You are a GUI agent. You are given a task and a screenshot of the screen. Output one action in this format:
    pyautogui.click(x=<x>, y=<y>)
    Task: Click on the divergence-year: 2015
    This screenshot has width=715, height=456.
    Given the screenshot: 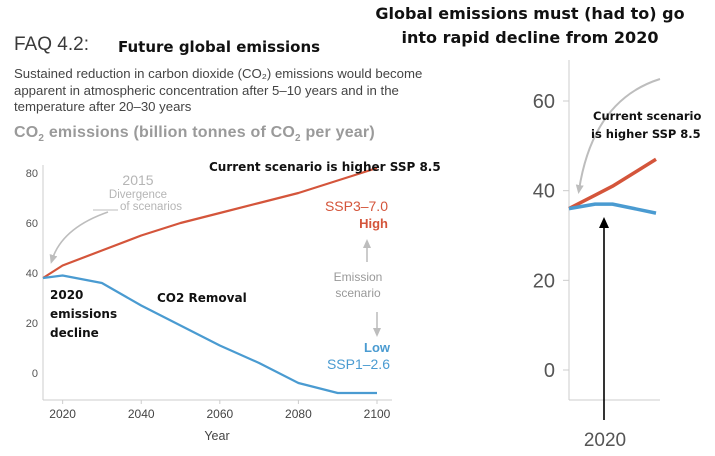 What is the action you would take?
    pyautogui.click(x=137, y=180)
    